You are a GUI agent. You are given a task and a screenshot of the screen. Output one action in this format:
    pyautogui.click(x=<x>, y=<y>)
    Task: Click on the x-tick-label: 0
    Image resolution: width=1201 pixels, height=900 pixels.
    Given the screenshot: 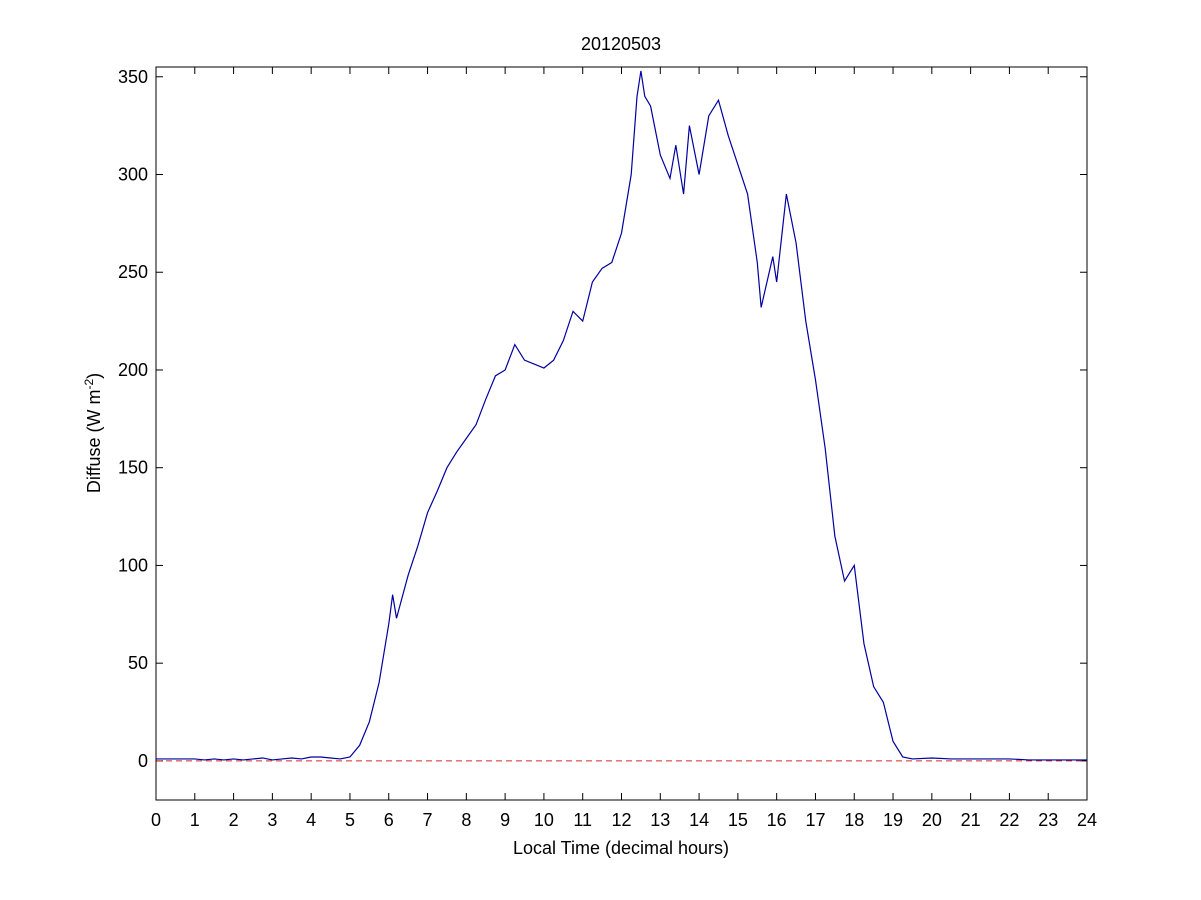 What is the action you would take?
    pyautogui.click(x=156, y=820)
    